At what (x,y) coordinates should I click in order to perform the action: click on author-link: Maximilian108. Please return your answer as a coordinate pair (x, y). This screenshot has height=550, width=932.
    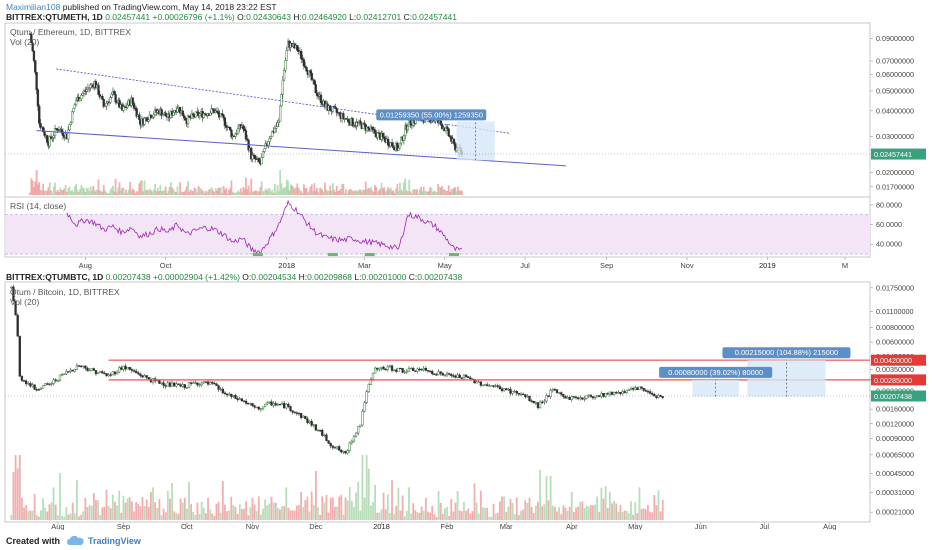
    Looking at the image, I should click on (33, 7).